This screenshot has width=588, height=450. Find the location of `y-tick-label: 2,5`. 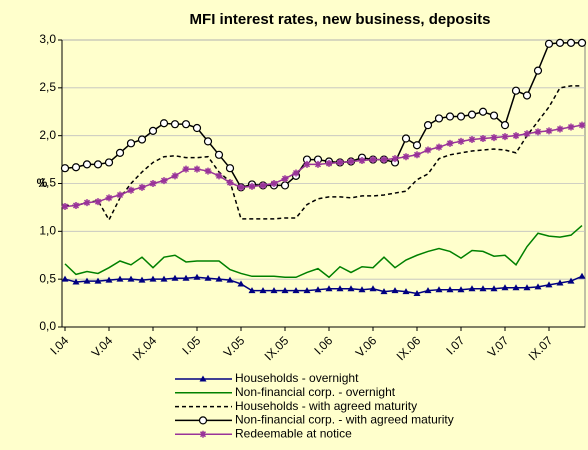

y-tick-label: 2,5 is located at coordinates (47, 87).